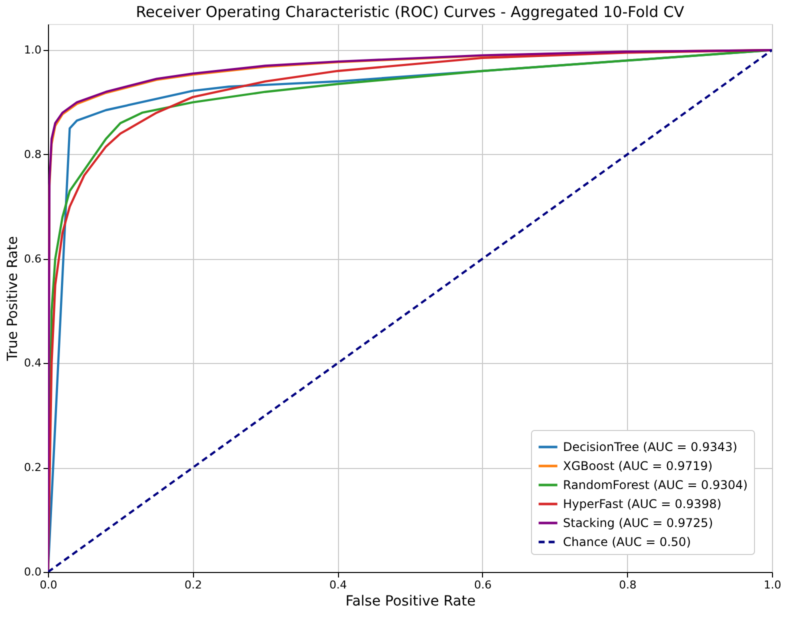 The image size is (798, 644). Describe the element at coordinates (33, 467) in the screenshot. I see `y-tick-label: 0.2` at that location.